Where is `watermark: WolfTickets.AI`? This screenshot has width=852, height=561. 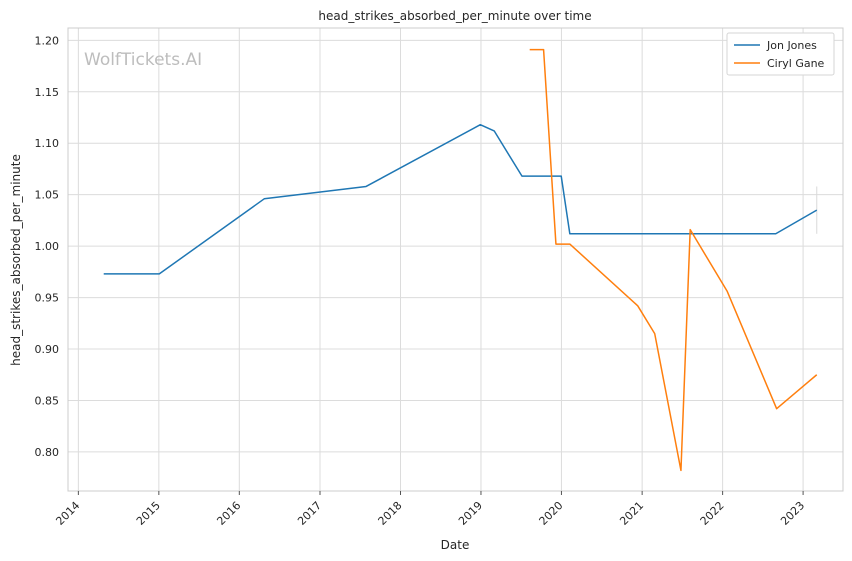
watermark: WolfTickets.AI is located at coordinates (143, 60).